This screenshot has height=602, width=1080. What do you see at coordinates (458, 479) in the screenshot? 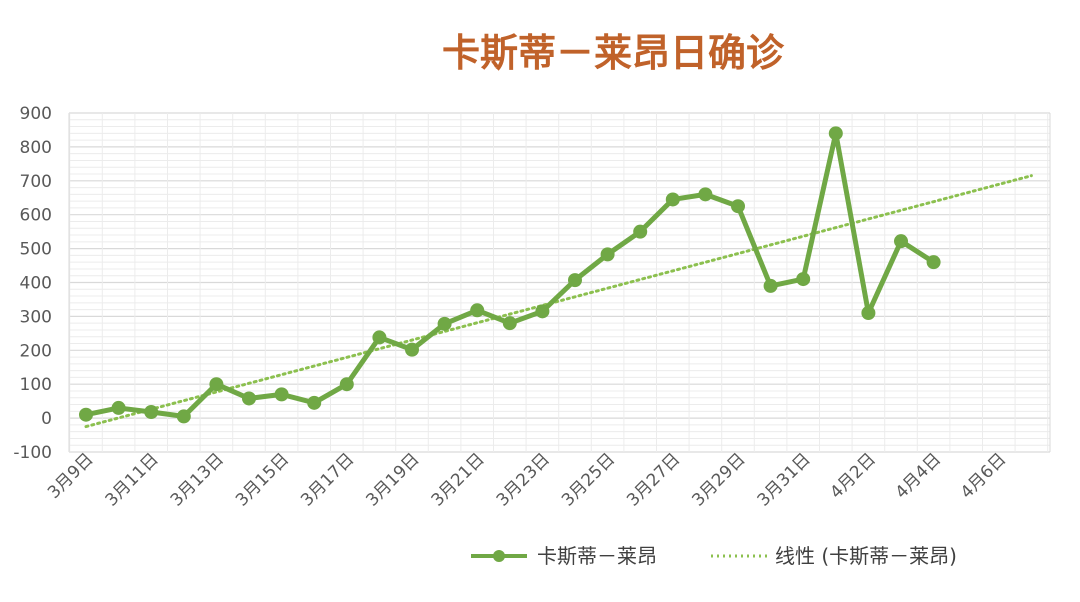
I see `x-tick-label: 3月21日` at bounding box center [458, 479].